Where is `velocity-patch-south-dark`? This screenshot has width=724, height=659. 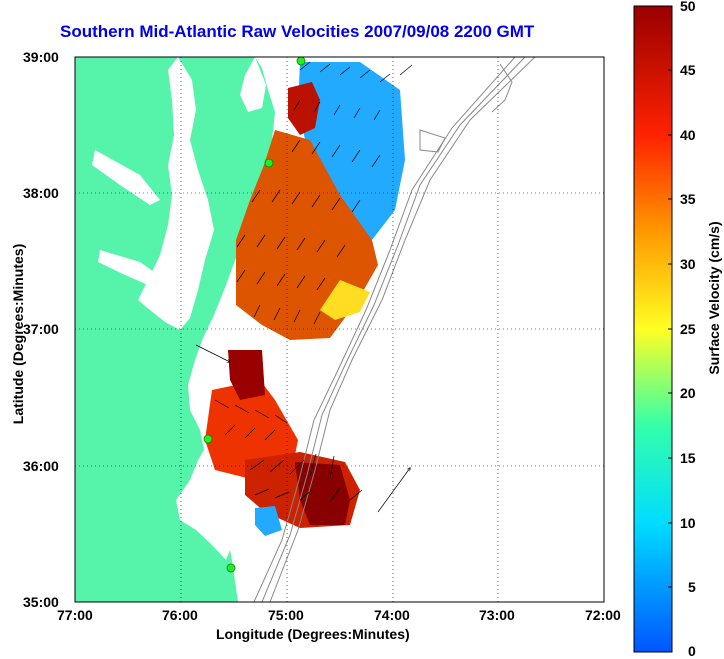 velocity-patch-south-dark is located at coordinates (322, 493).